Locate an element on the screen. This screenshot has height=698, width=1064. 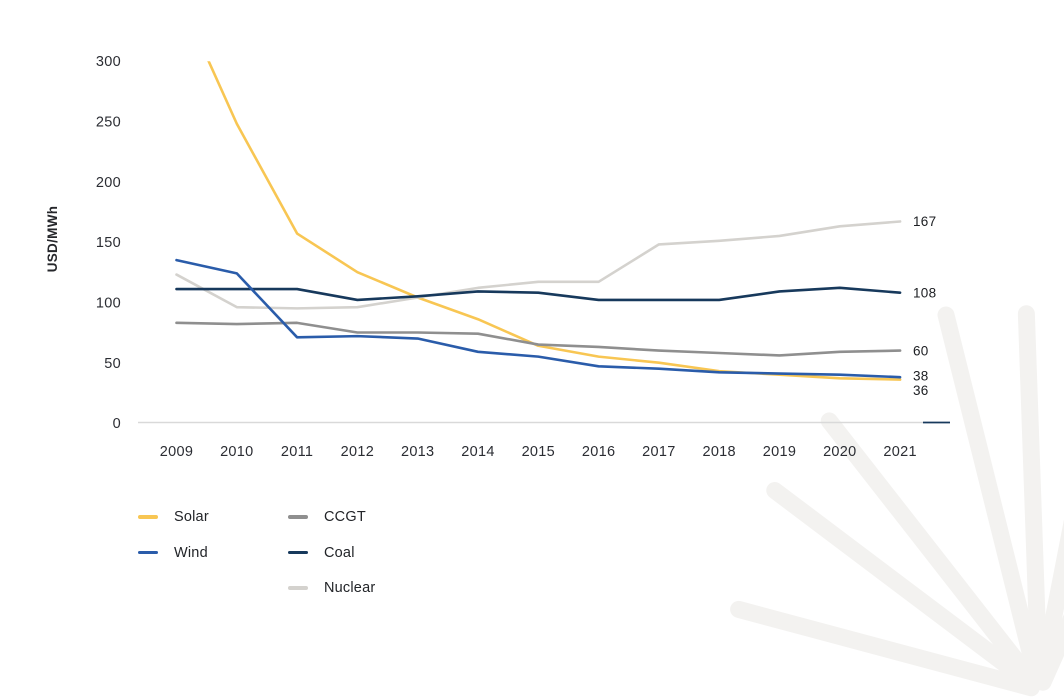
legend-label-coal: Coal is located at coordinates (339, 552).